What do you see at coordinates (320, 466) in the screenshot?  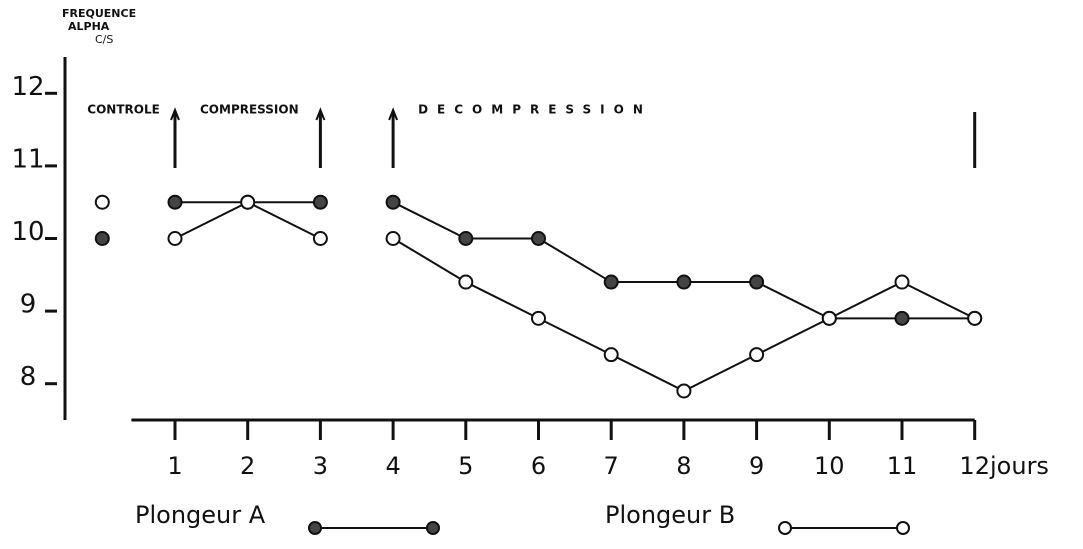 I see `x-tick-label: 3` at bounding box center [320, 466].